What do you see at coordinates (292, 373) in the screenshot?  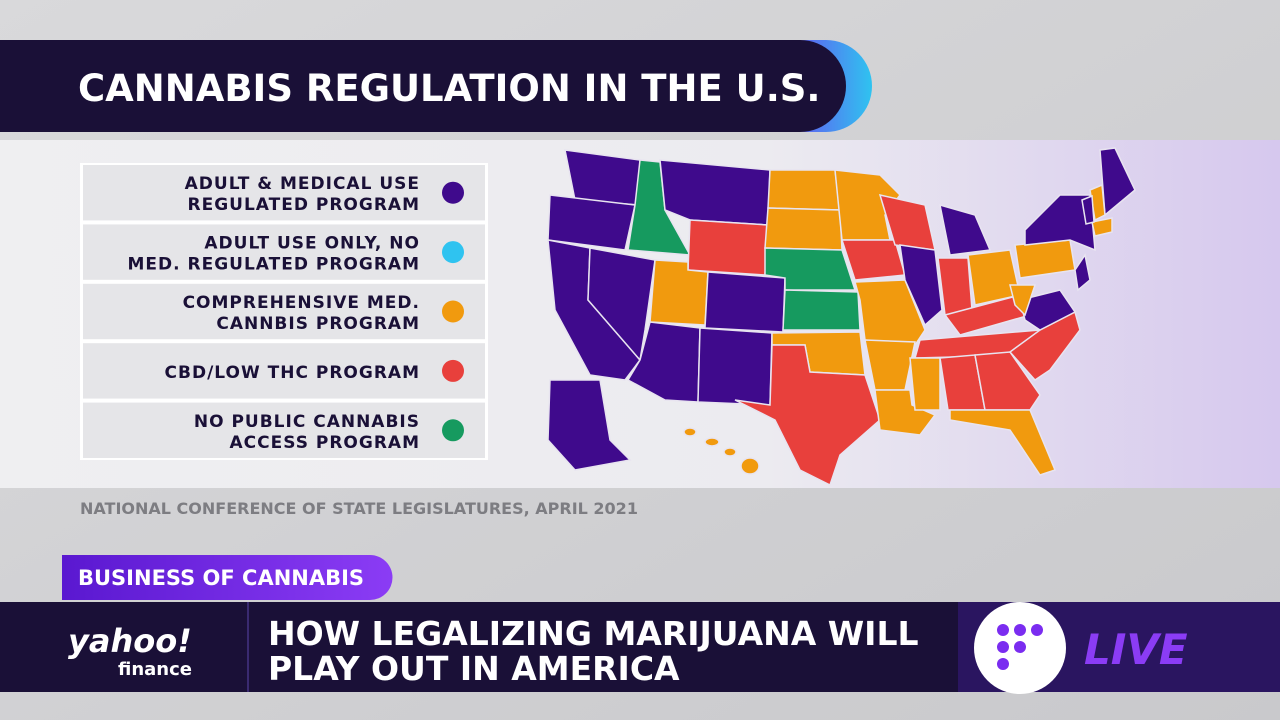 I see `legend-label: CBD/LOW THC PROGRAM` at bounding box center [292, 373].